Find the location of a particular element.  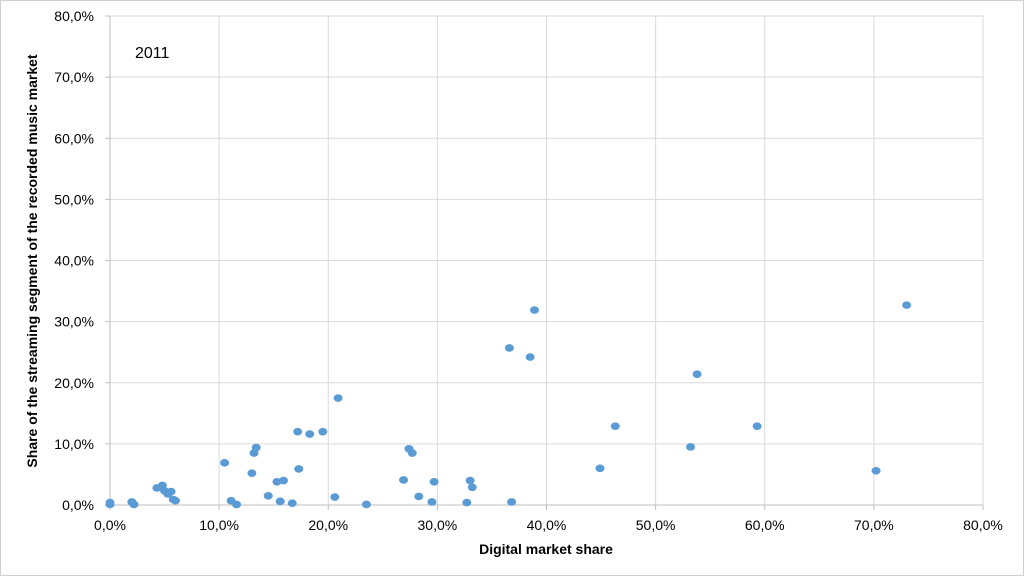

y-tick-label: 60,0% is located at coordinates (74, 138).